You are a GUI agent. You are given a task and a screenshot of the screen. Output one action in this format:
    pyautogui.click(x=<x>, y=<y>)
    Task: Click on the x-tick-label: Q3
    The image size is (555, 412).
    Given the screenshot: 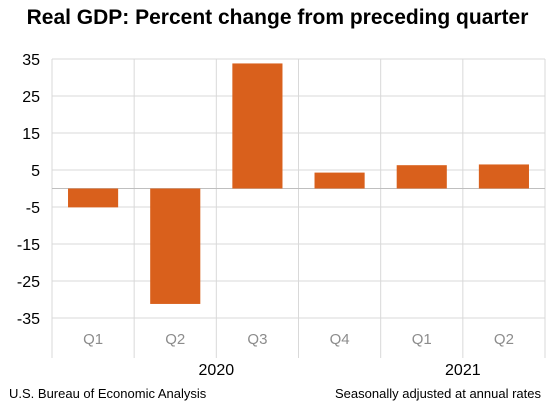 What is the action you would take?
    pyautogui.click(x=257, y=339)
    